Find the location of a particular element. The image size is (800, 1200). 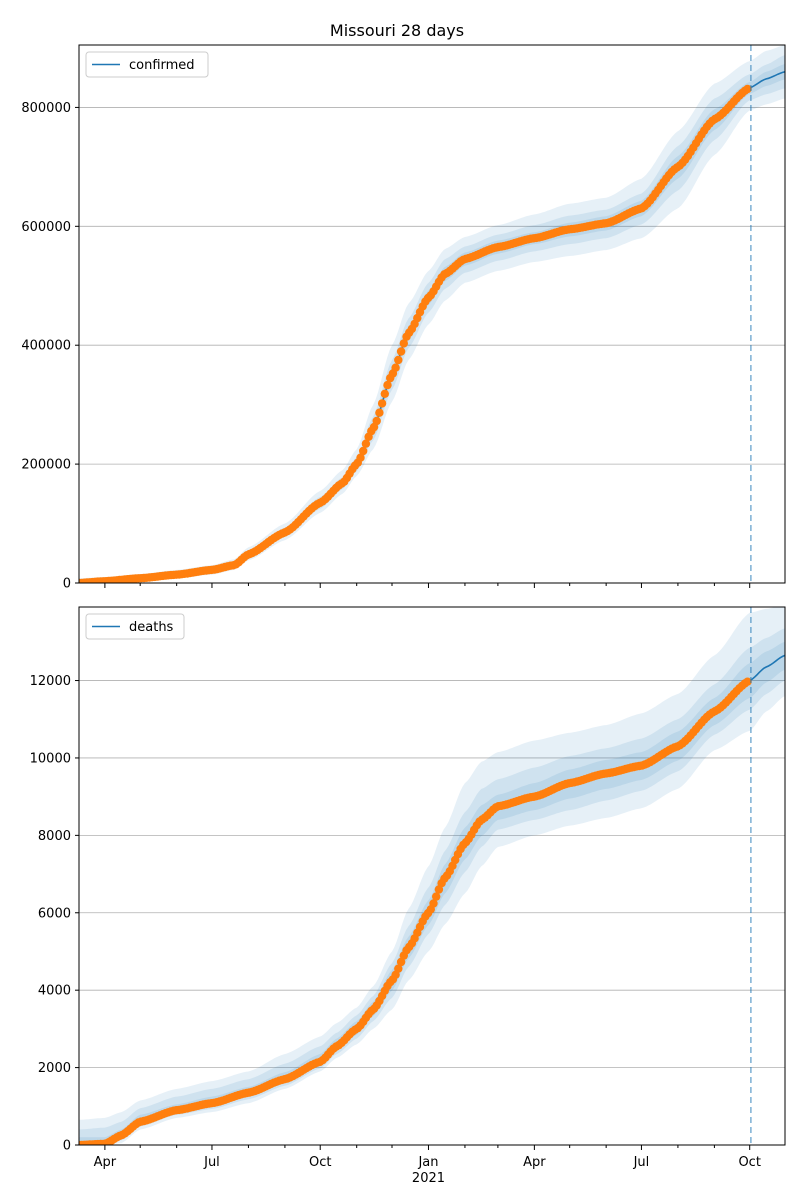

x-tick-label: Jan is located at coordinates (427, 1162).